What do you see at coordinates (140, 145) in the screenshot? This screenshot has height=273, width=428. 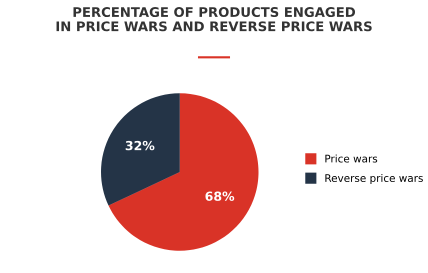 I see `data-label: 32%` at bounding box center [140, 145].